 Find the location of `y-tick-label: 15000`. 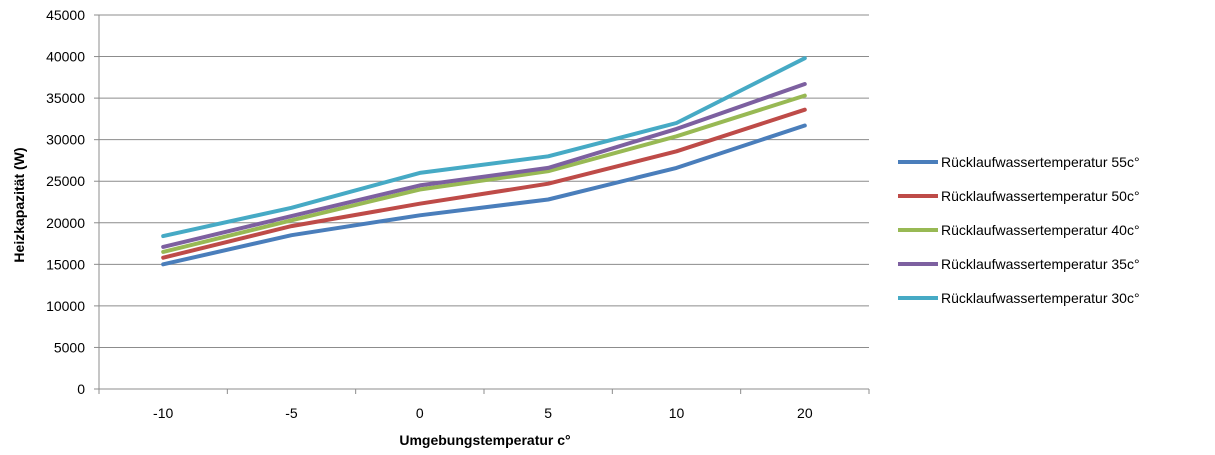

y-tick-label: 15000 is located at coordinates (65, 264).